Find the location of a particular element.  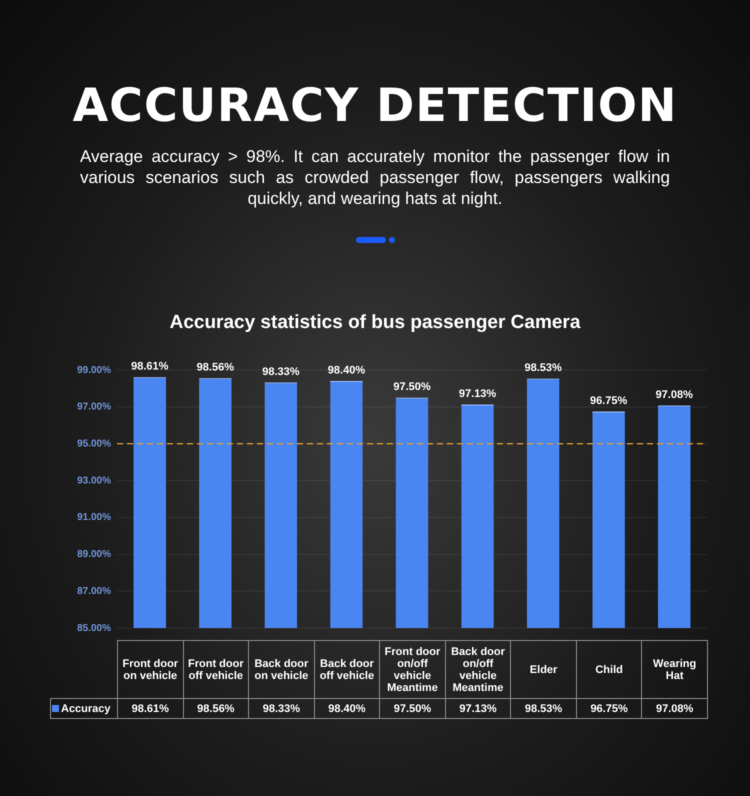

text: Accuracy statistics of bus passenger Camera is located at coordinates (375, 323).